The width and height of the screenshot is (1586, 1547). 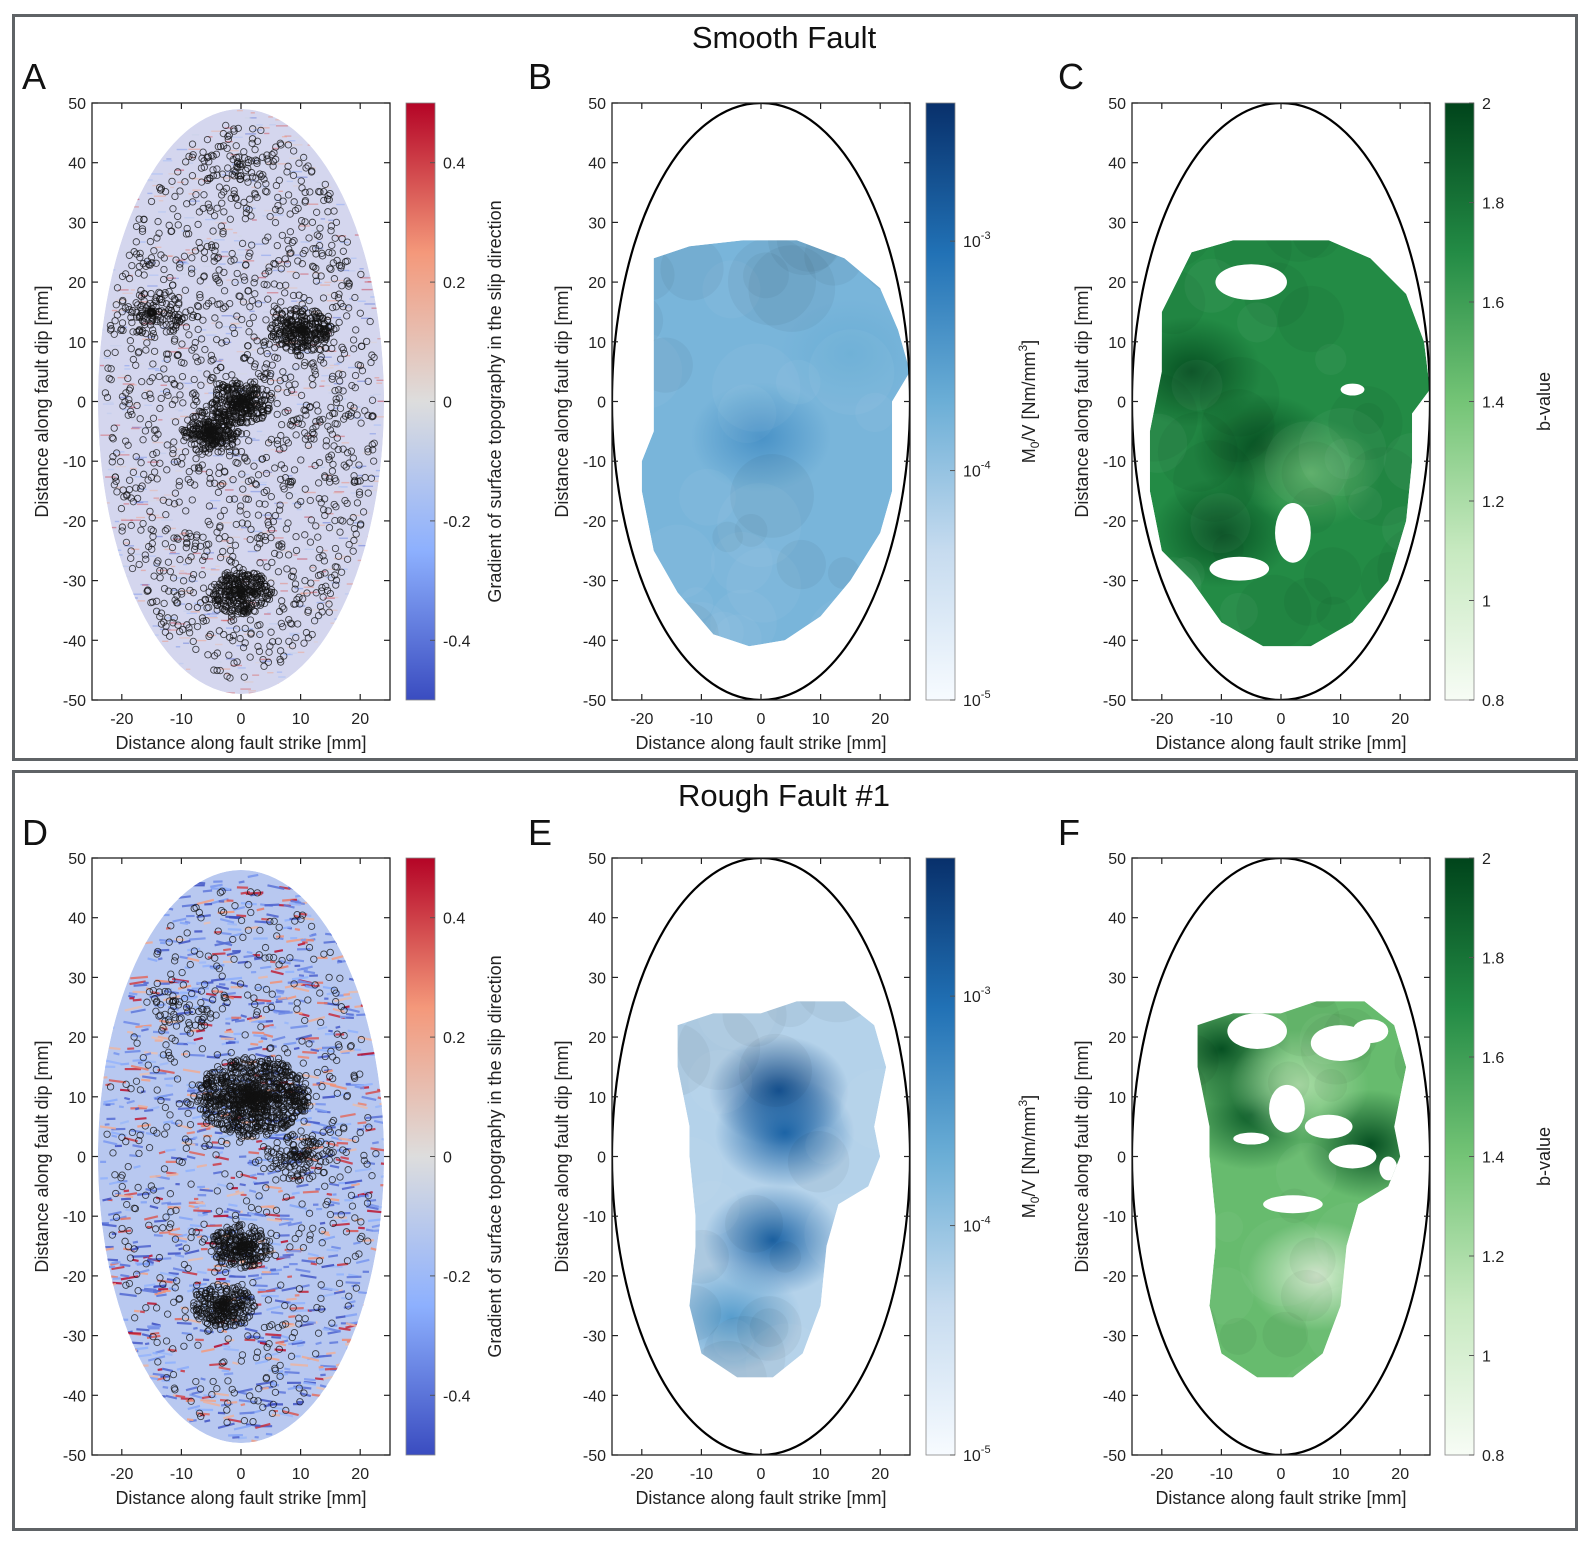 What do you see at coordinates (597, 223) in the screenshot?
I see `y-tick-label: 30` at bounding box center [597, 223].